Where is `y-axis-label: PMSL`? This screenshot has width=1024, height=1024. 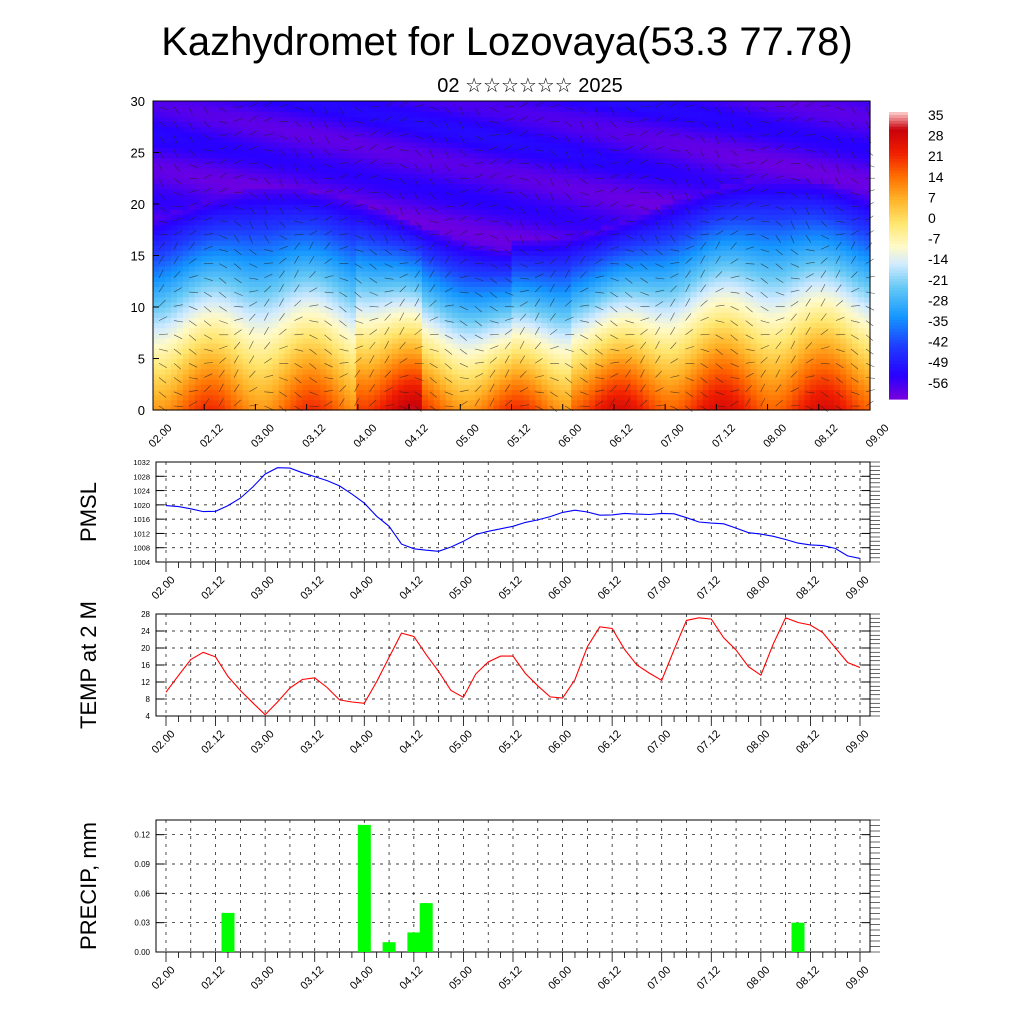
y-axis-label: PMSL is located at coordinates (88, 512).